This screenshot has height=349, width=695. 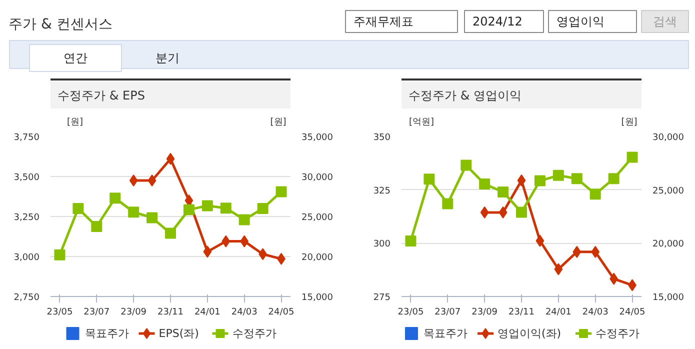 What do you see at coordinates (382, 245) in the screenshot?
I see `y-tick-label: 300` at bounding box center [382, 245].